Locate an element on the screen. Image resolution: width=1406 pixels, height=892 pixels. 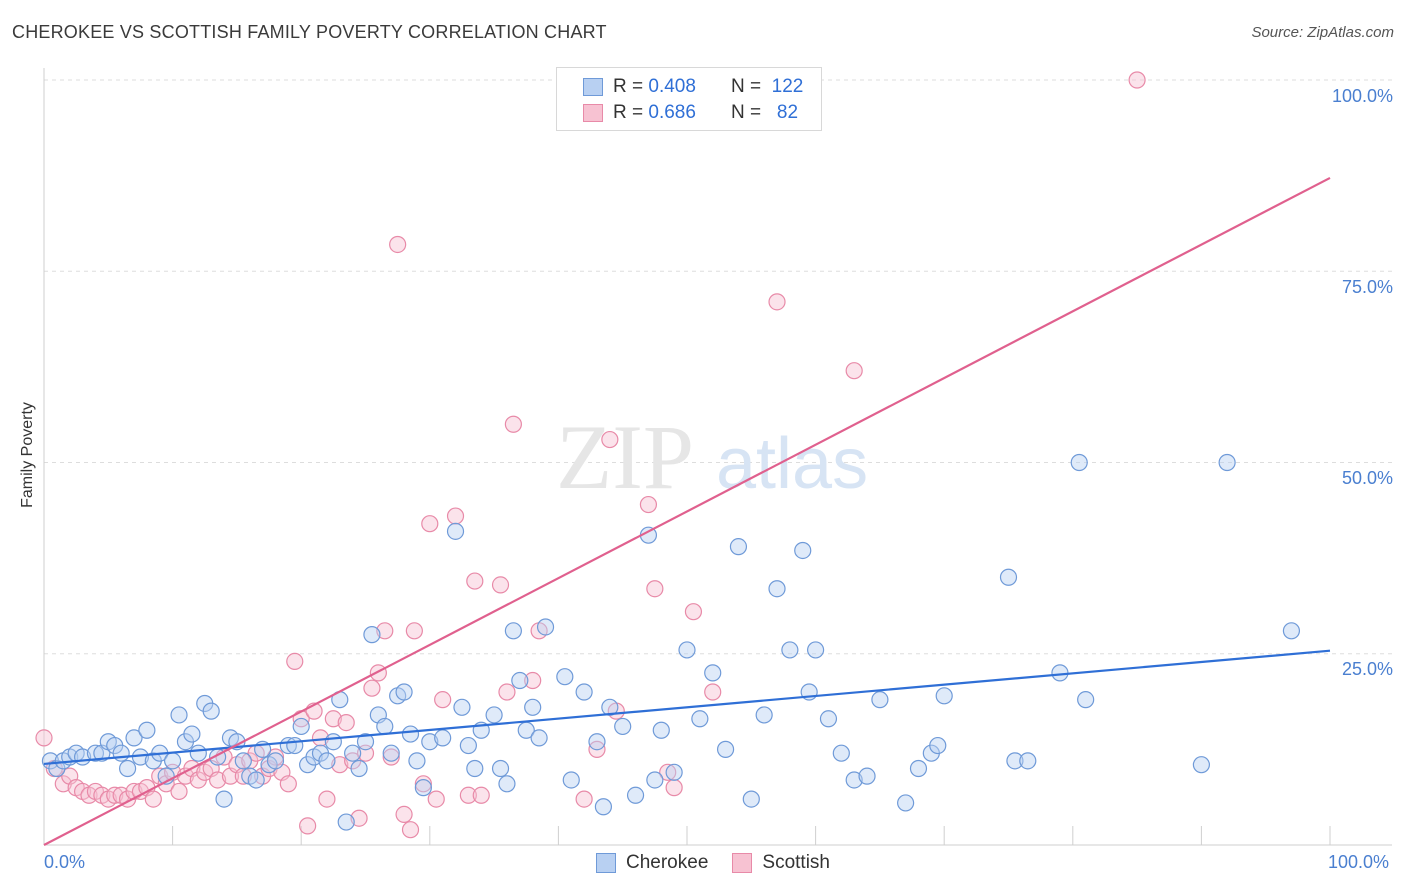
y-tick-label-75: 75.0% is located at coordinates (1367, 287).